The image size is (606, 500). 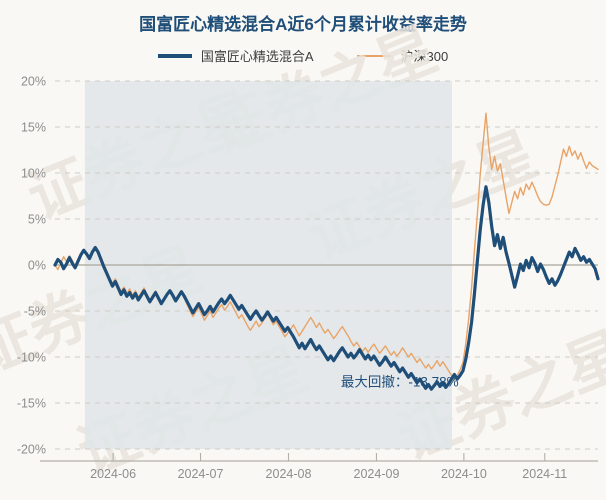 What do you see at coordinates (31, 404) in the screenshot?
I see `y-axis-tick-label: -15%` at bounding box center [31, 404].